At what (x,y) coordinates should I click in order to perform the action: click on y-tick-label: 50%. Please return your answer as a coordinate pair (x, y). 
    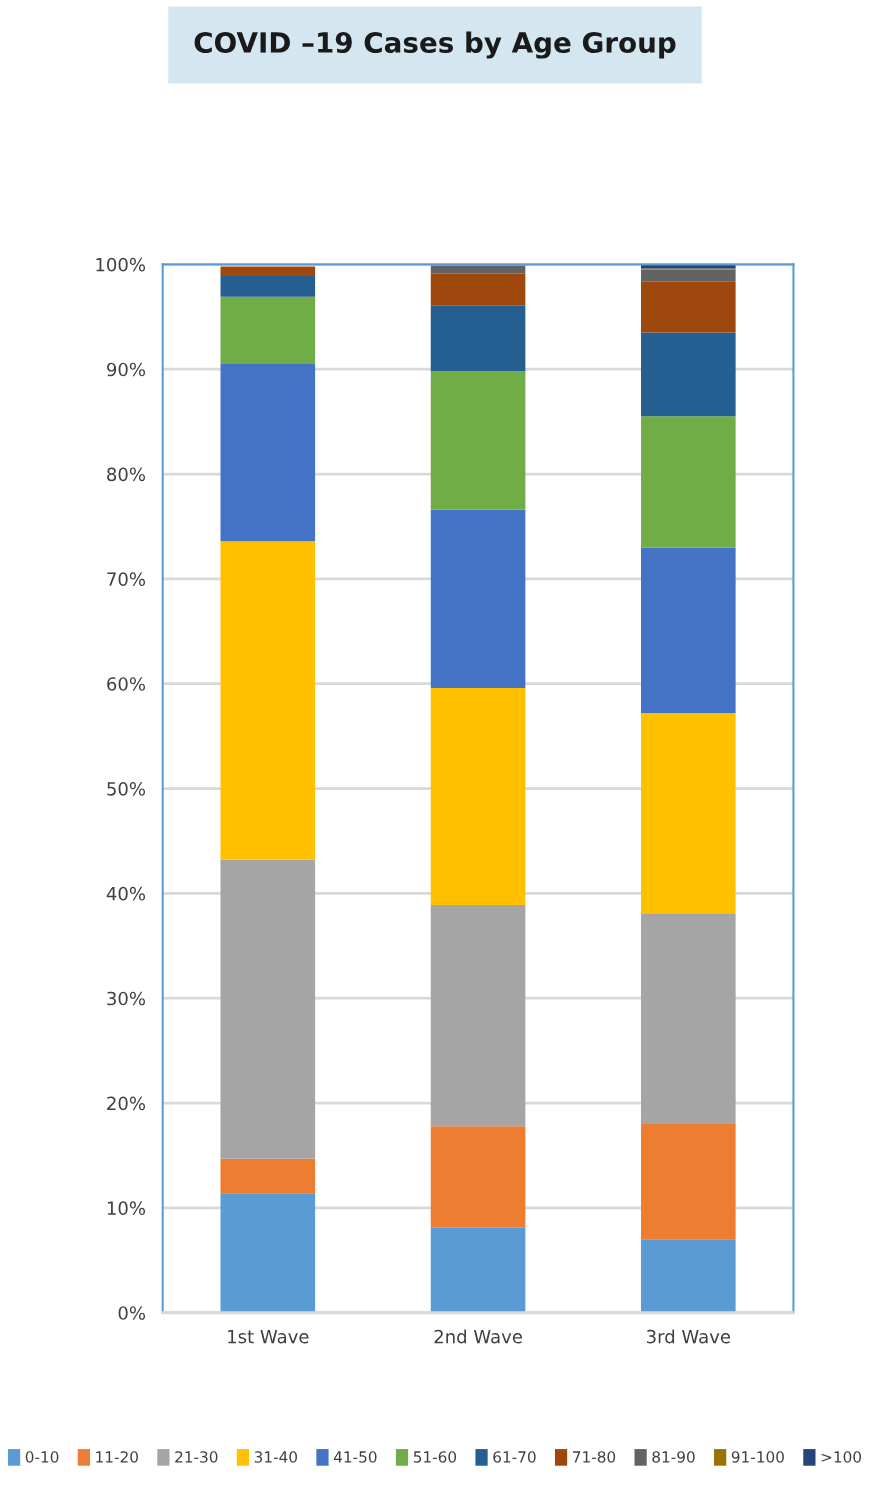
    Looking at the image, I should click on (126, 789).